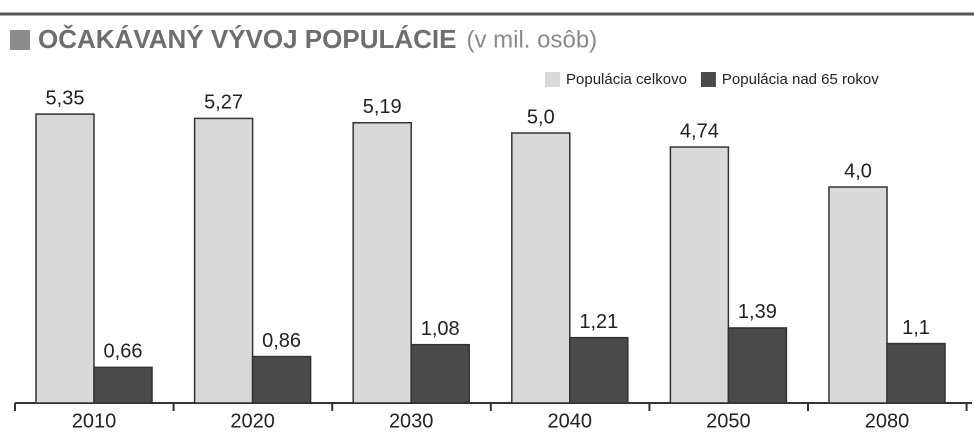 The image size is (974, 432). What do you see at coordinates (252, 421) in the screenshot?
I see `x-tick-label: 2020` at bounding box center [252, 421].